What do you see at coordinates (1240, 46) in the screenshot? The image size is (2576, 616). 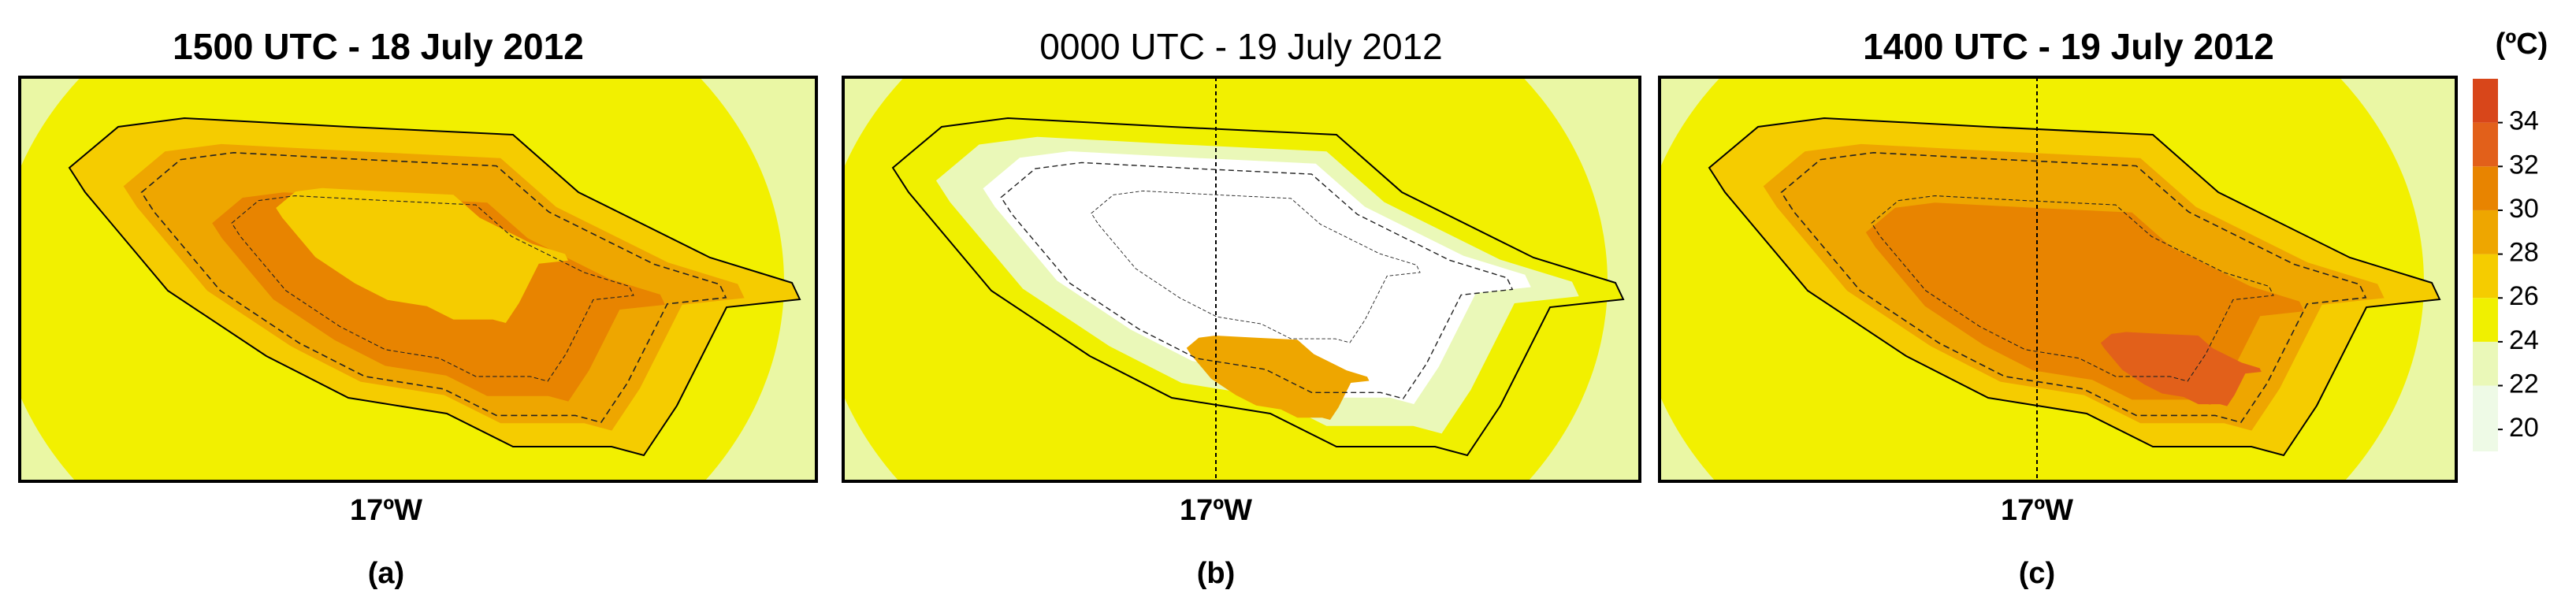 I see `panel-title: 0000 UTC - 19 July 2012` at bounding box center [1240, 46].